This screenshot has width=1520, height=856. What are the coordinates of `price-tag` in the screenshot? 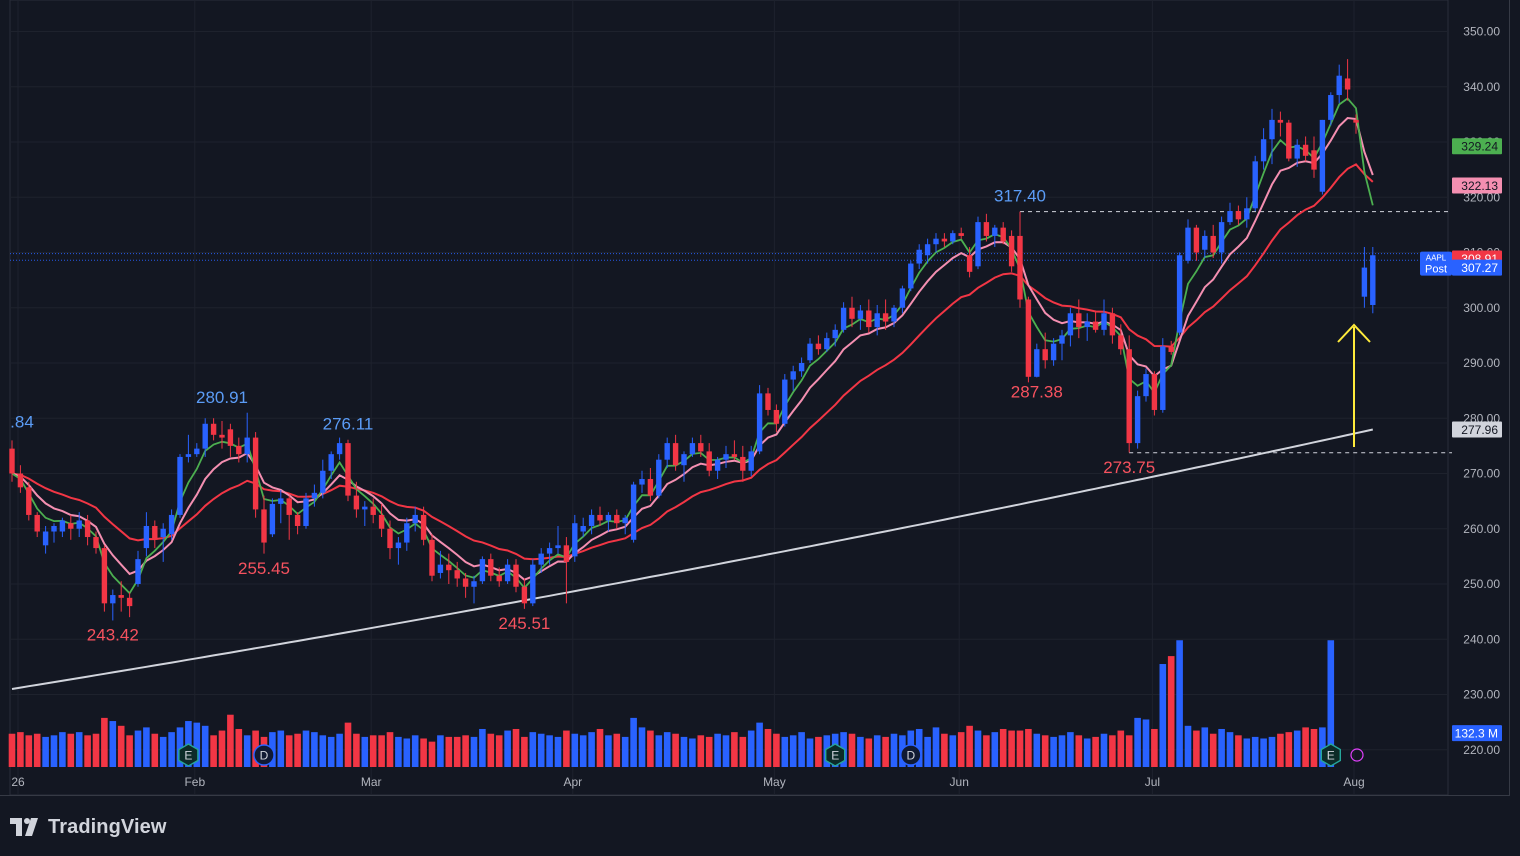 It's located at (1477, 733).